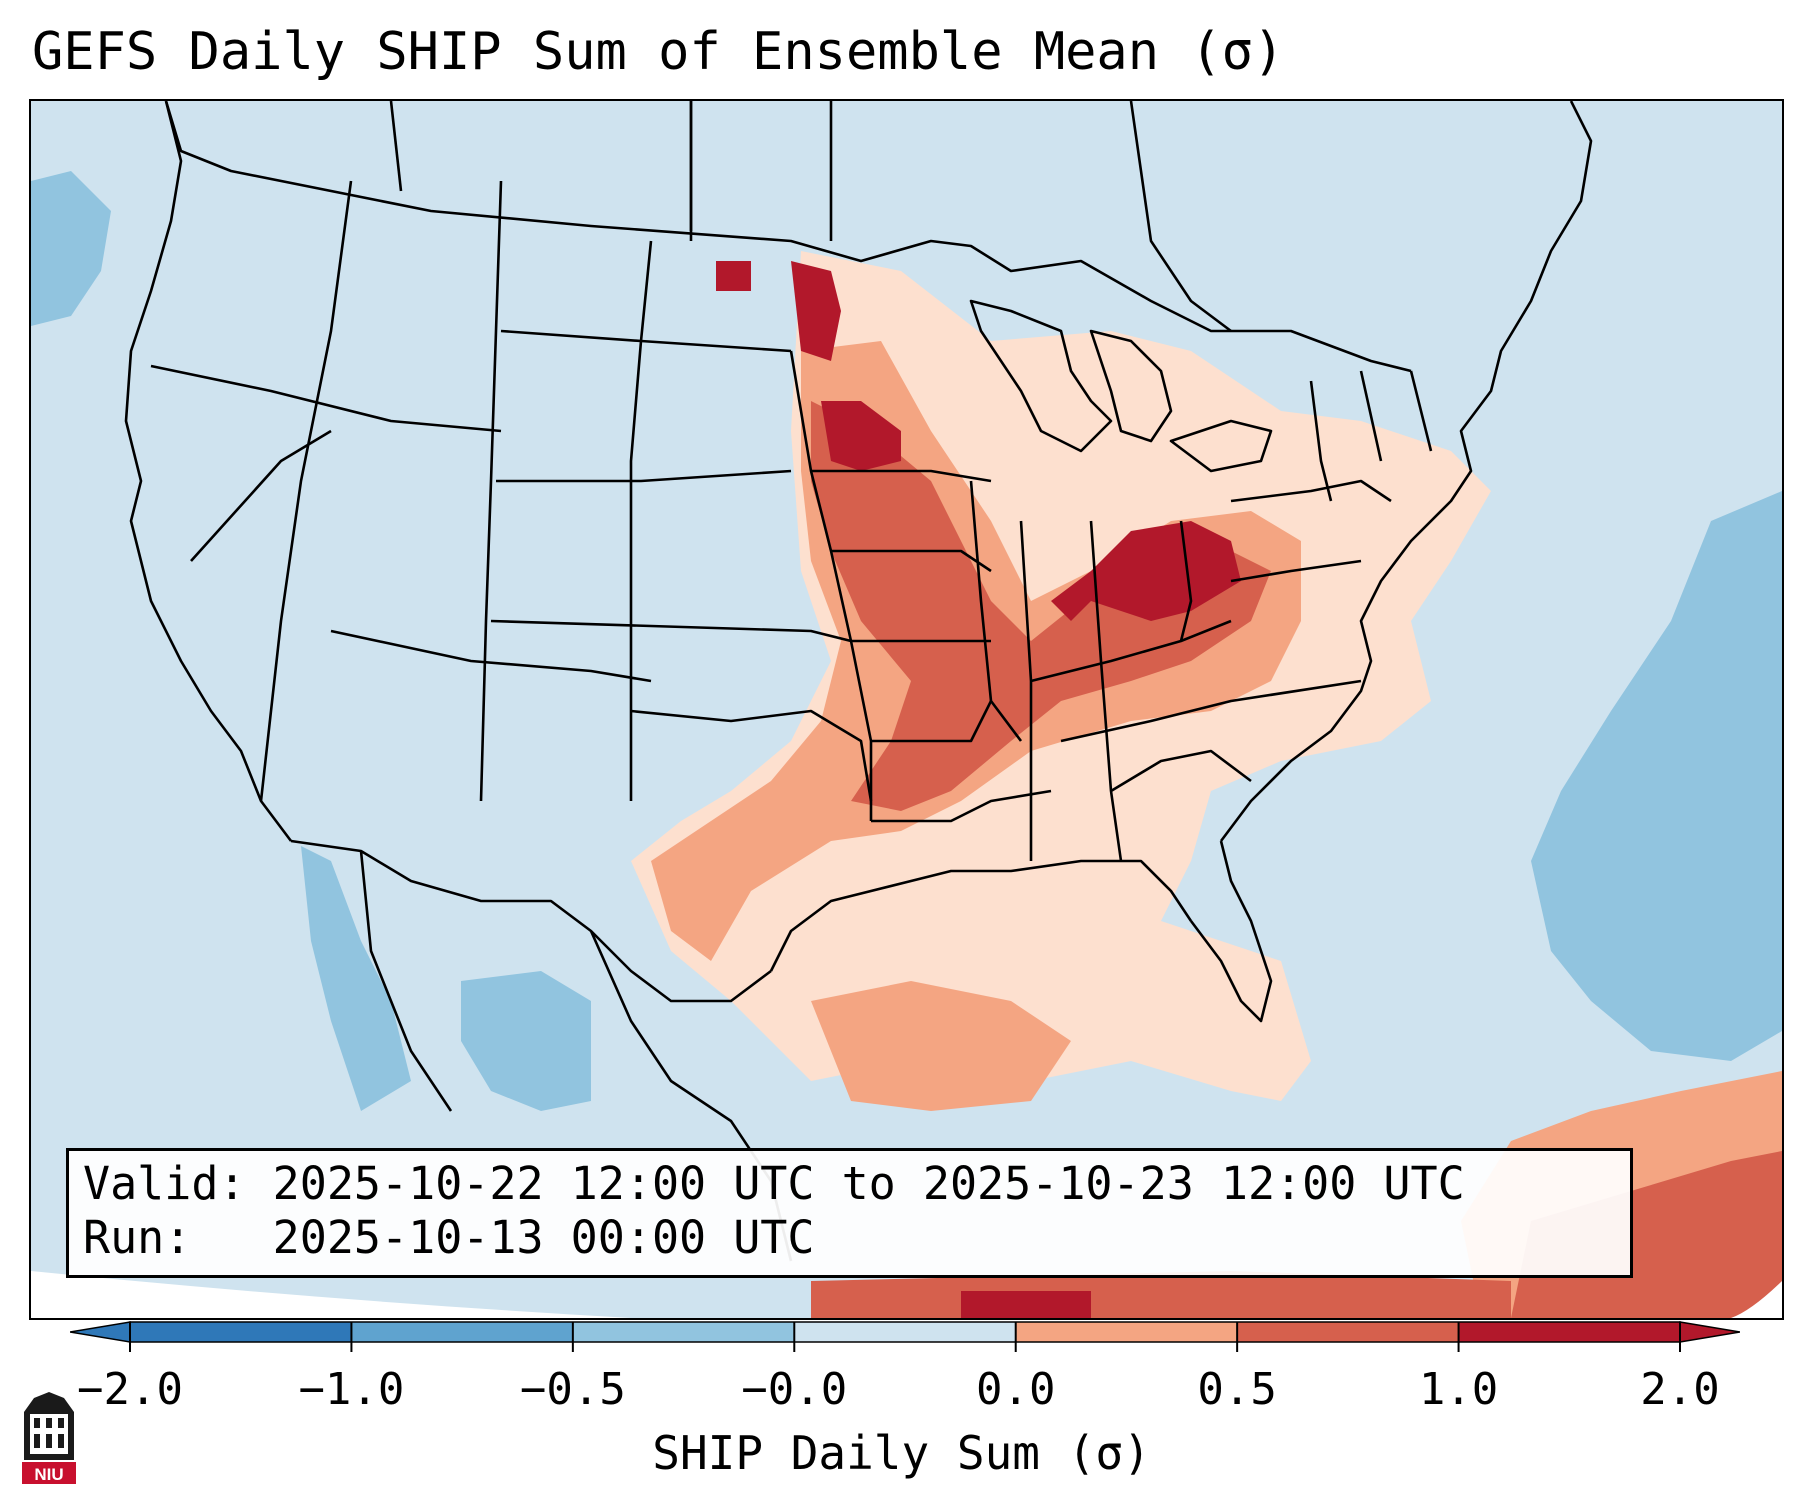 Image resolution: width=1803 pixels, height=1506 pixels. Describe the element at coordinates (1026, 1304) in the screenshot. I see `anomaly-gulf-bottom-very-strong` at that location.